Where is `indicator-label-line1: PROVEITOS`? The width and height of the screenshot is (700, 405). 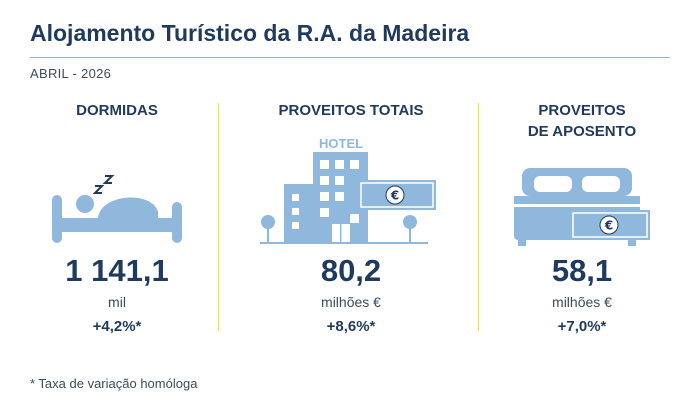
indicator-label-line1: PROVEITOS is located at coordinates (582, 110).